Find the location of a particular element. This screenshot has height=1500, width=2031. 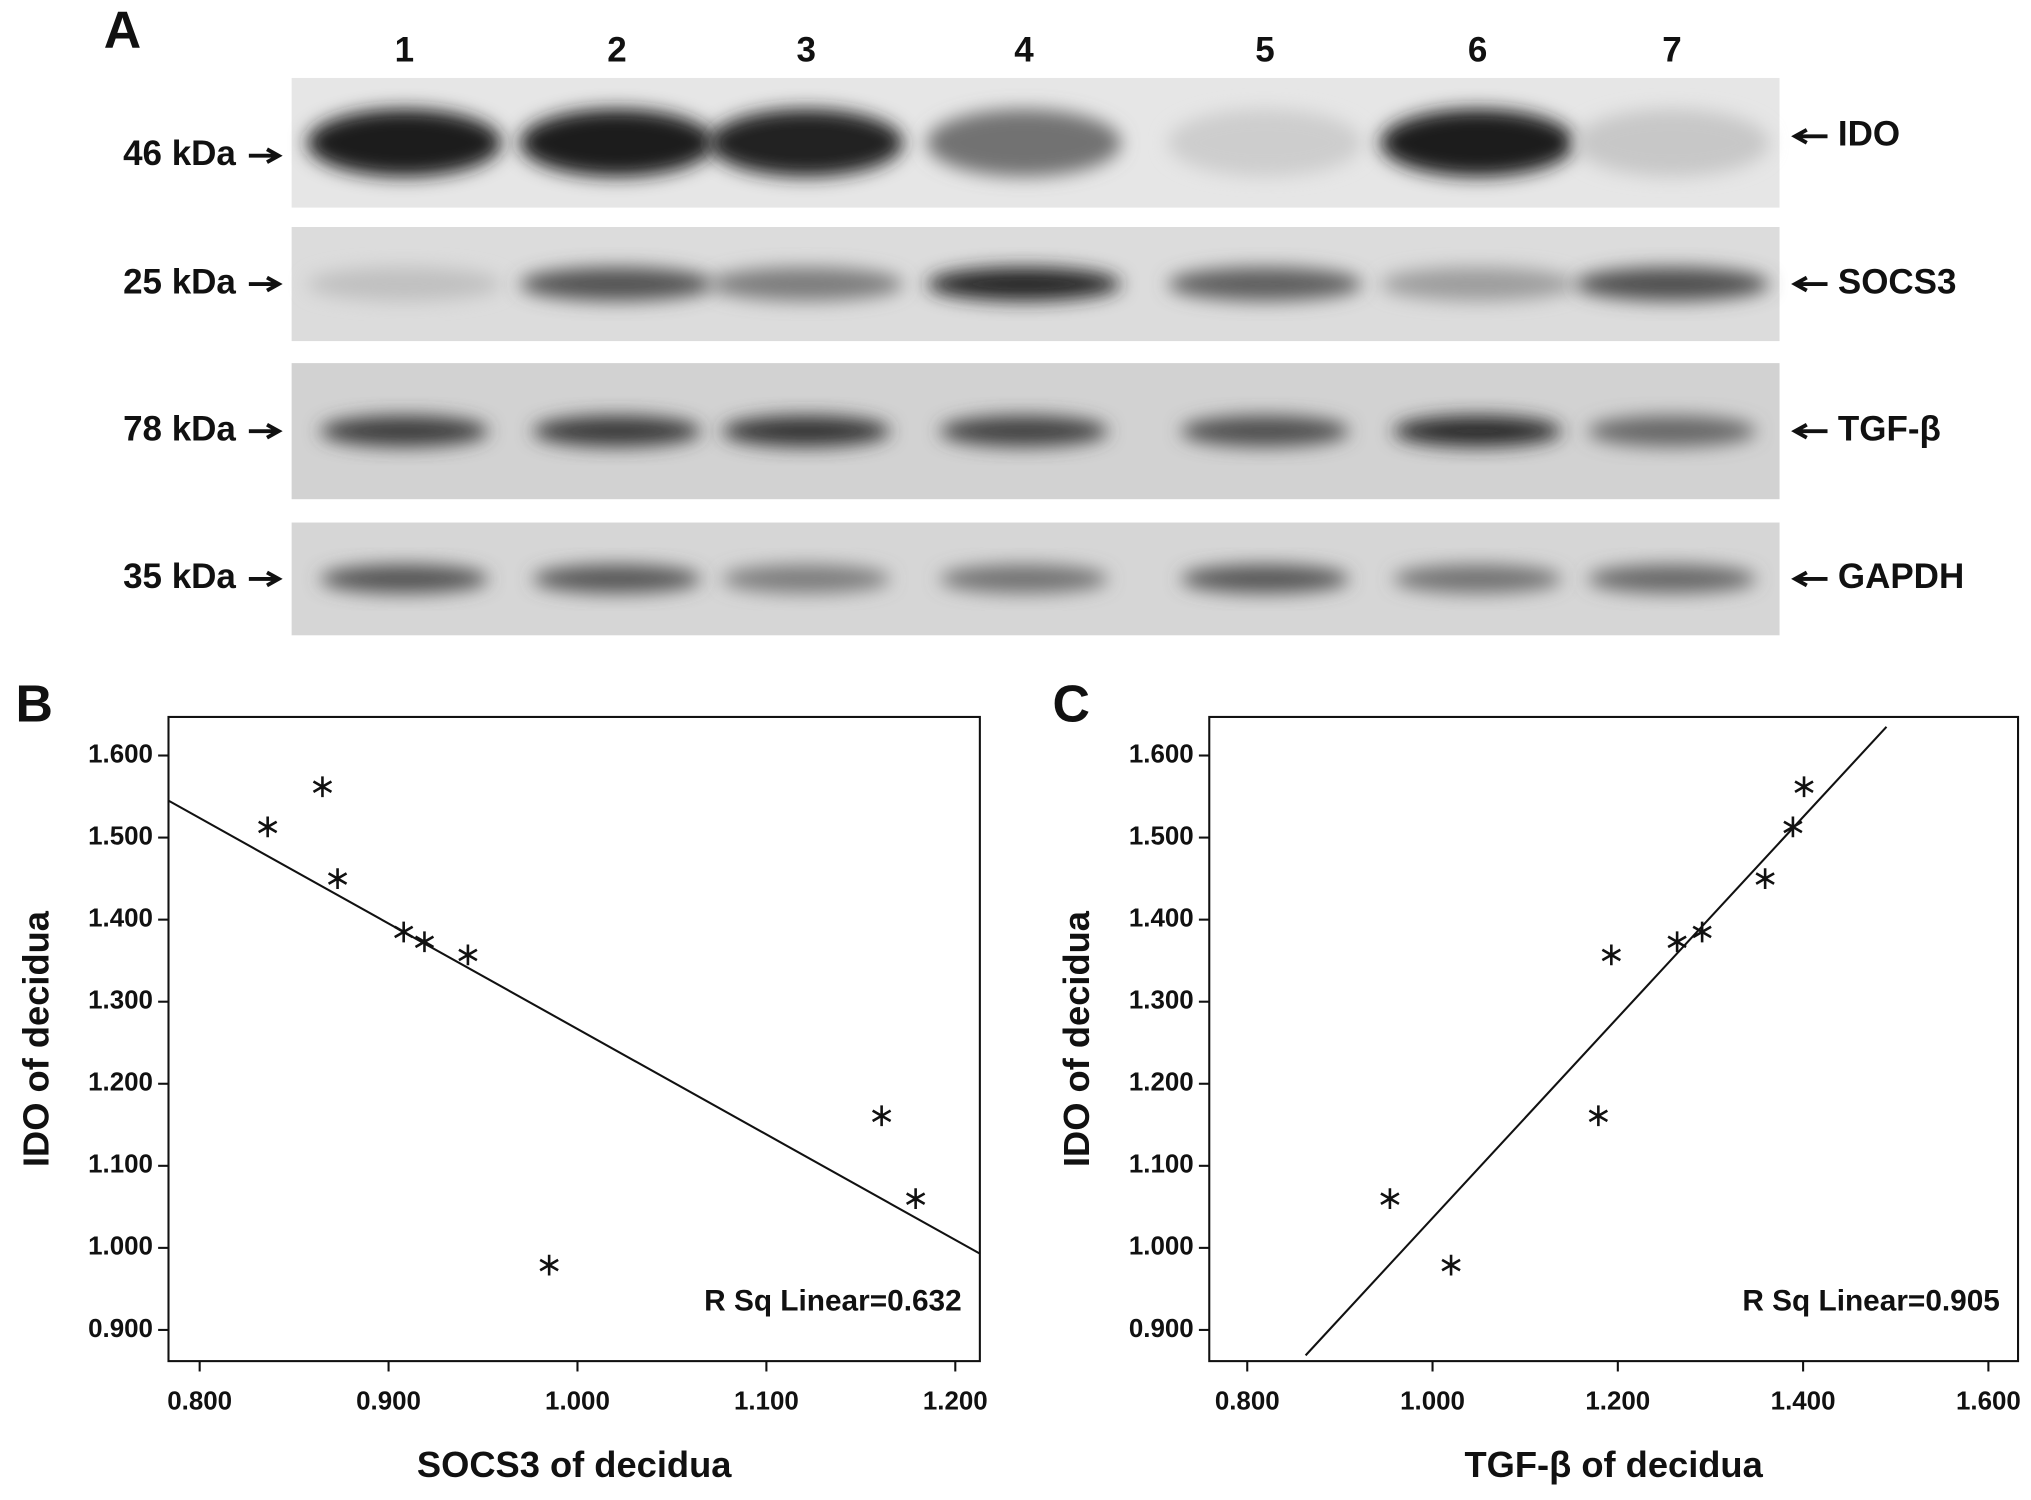

y-tick-label: 1.500 is located at coordinates (120, 836).